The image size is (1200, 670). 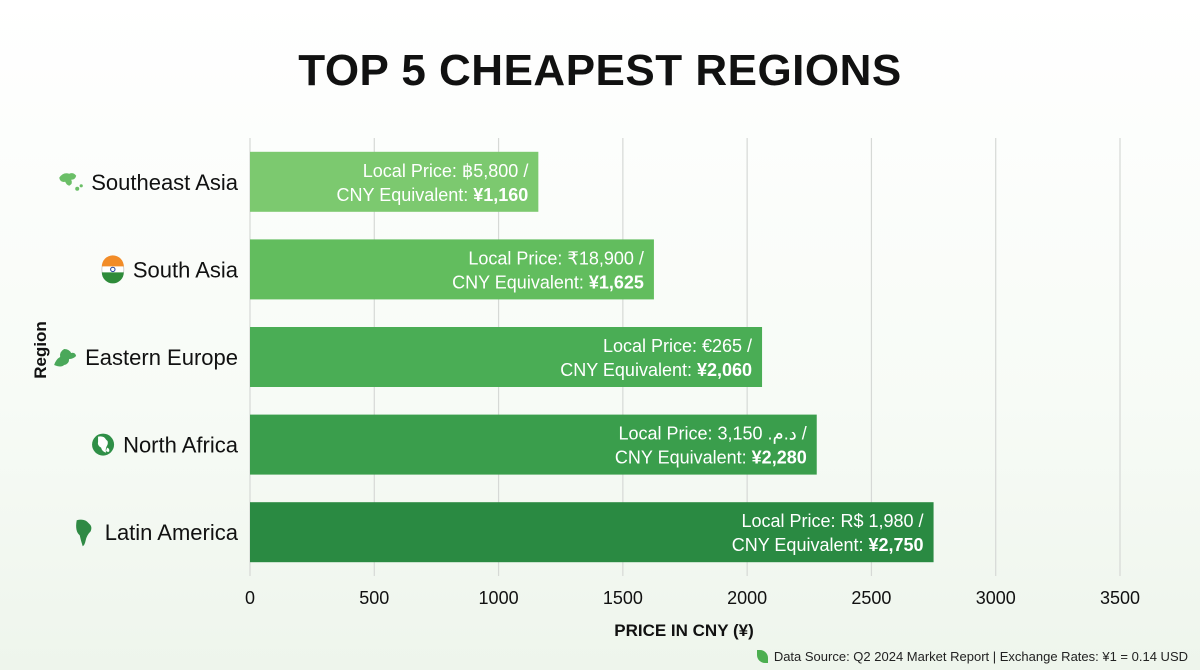 What do you see at coordinates (896, 545) in the screenshot?
I see `cny-value: ¥2,750` at bounding box center [896, 545].